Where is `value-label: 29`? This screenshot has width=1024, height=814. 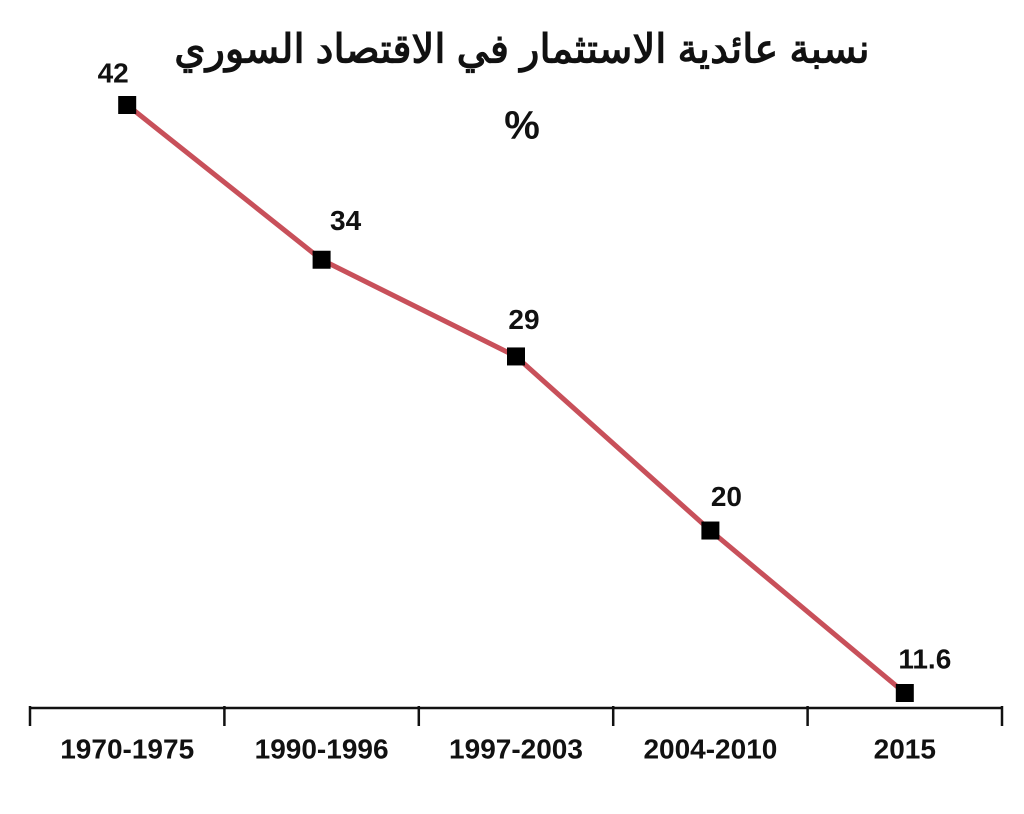 value-label: 29 is located at coordinates (523, 319).